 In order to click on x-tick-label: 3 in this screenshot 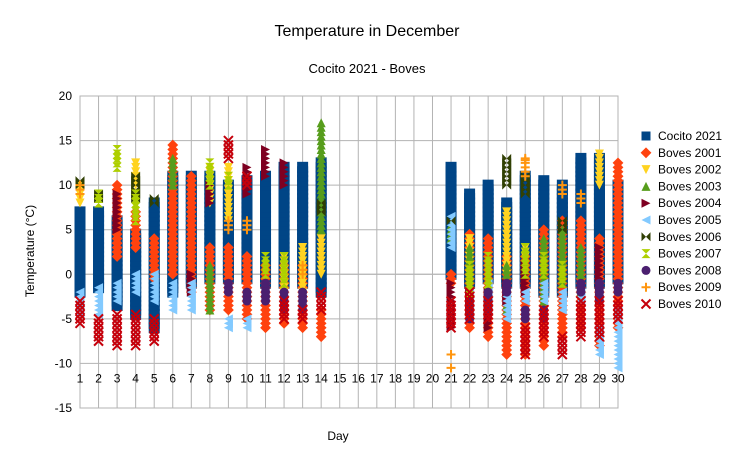, I will do `click(117, 378)`.